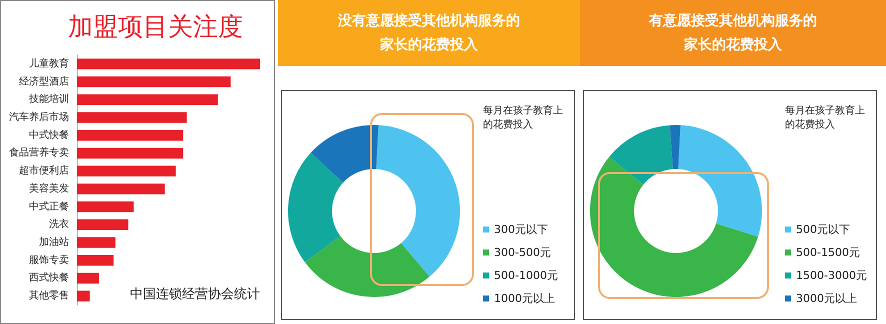 The height and width of the screenshot is (324, 886). What do you see at coordinates (49, 278) in the screenshot?
I see `y-tick-label: 西式快餐` at bounding box center [49, 278].